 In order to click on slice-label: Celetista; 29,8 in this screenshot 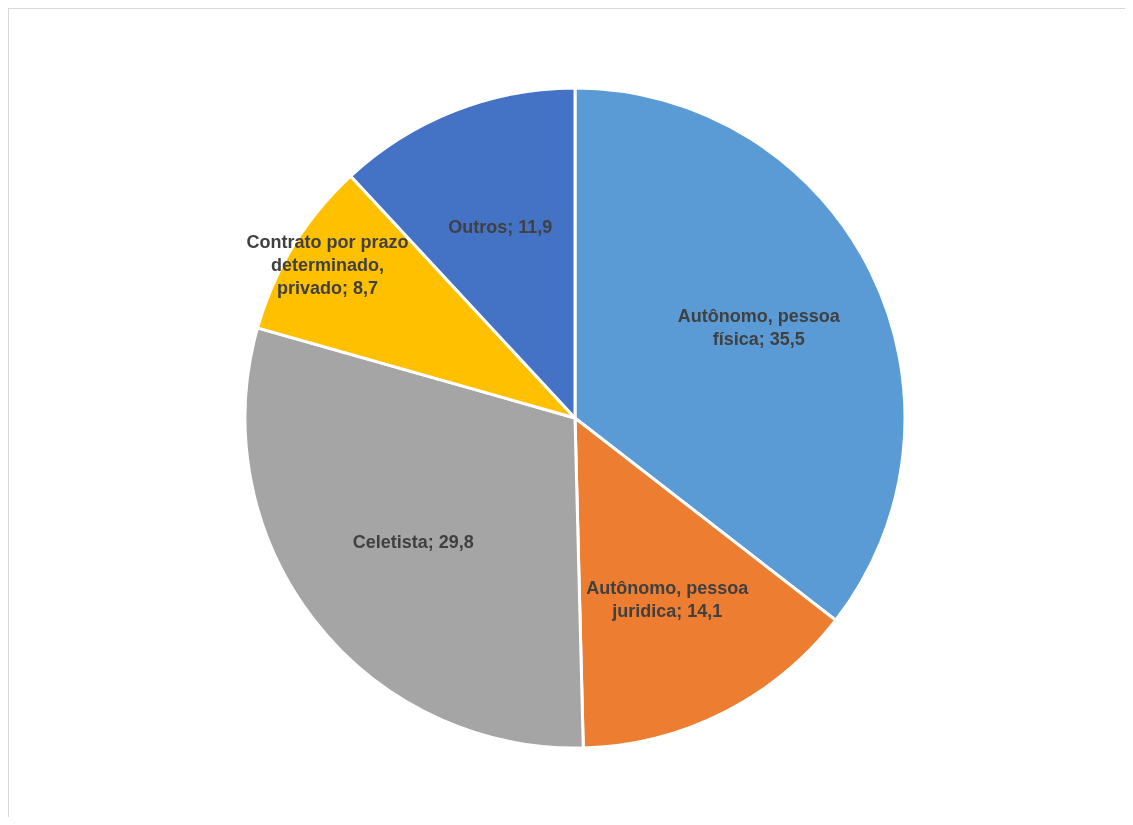, I will do `click(413, 542)`.